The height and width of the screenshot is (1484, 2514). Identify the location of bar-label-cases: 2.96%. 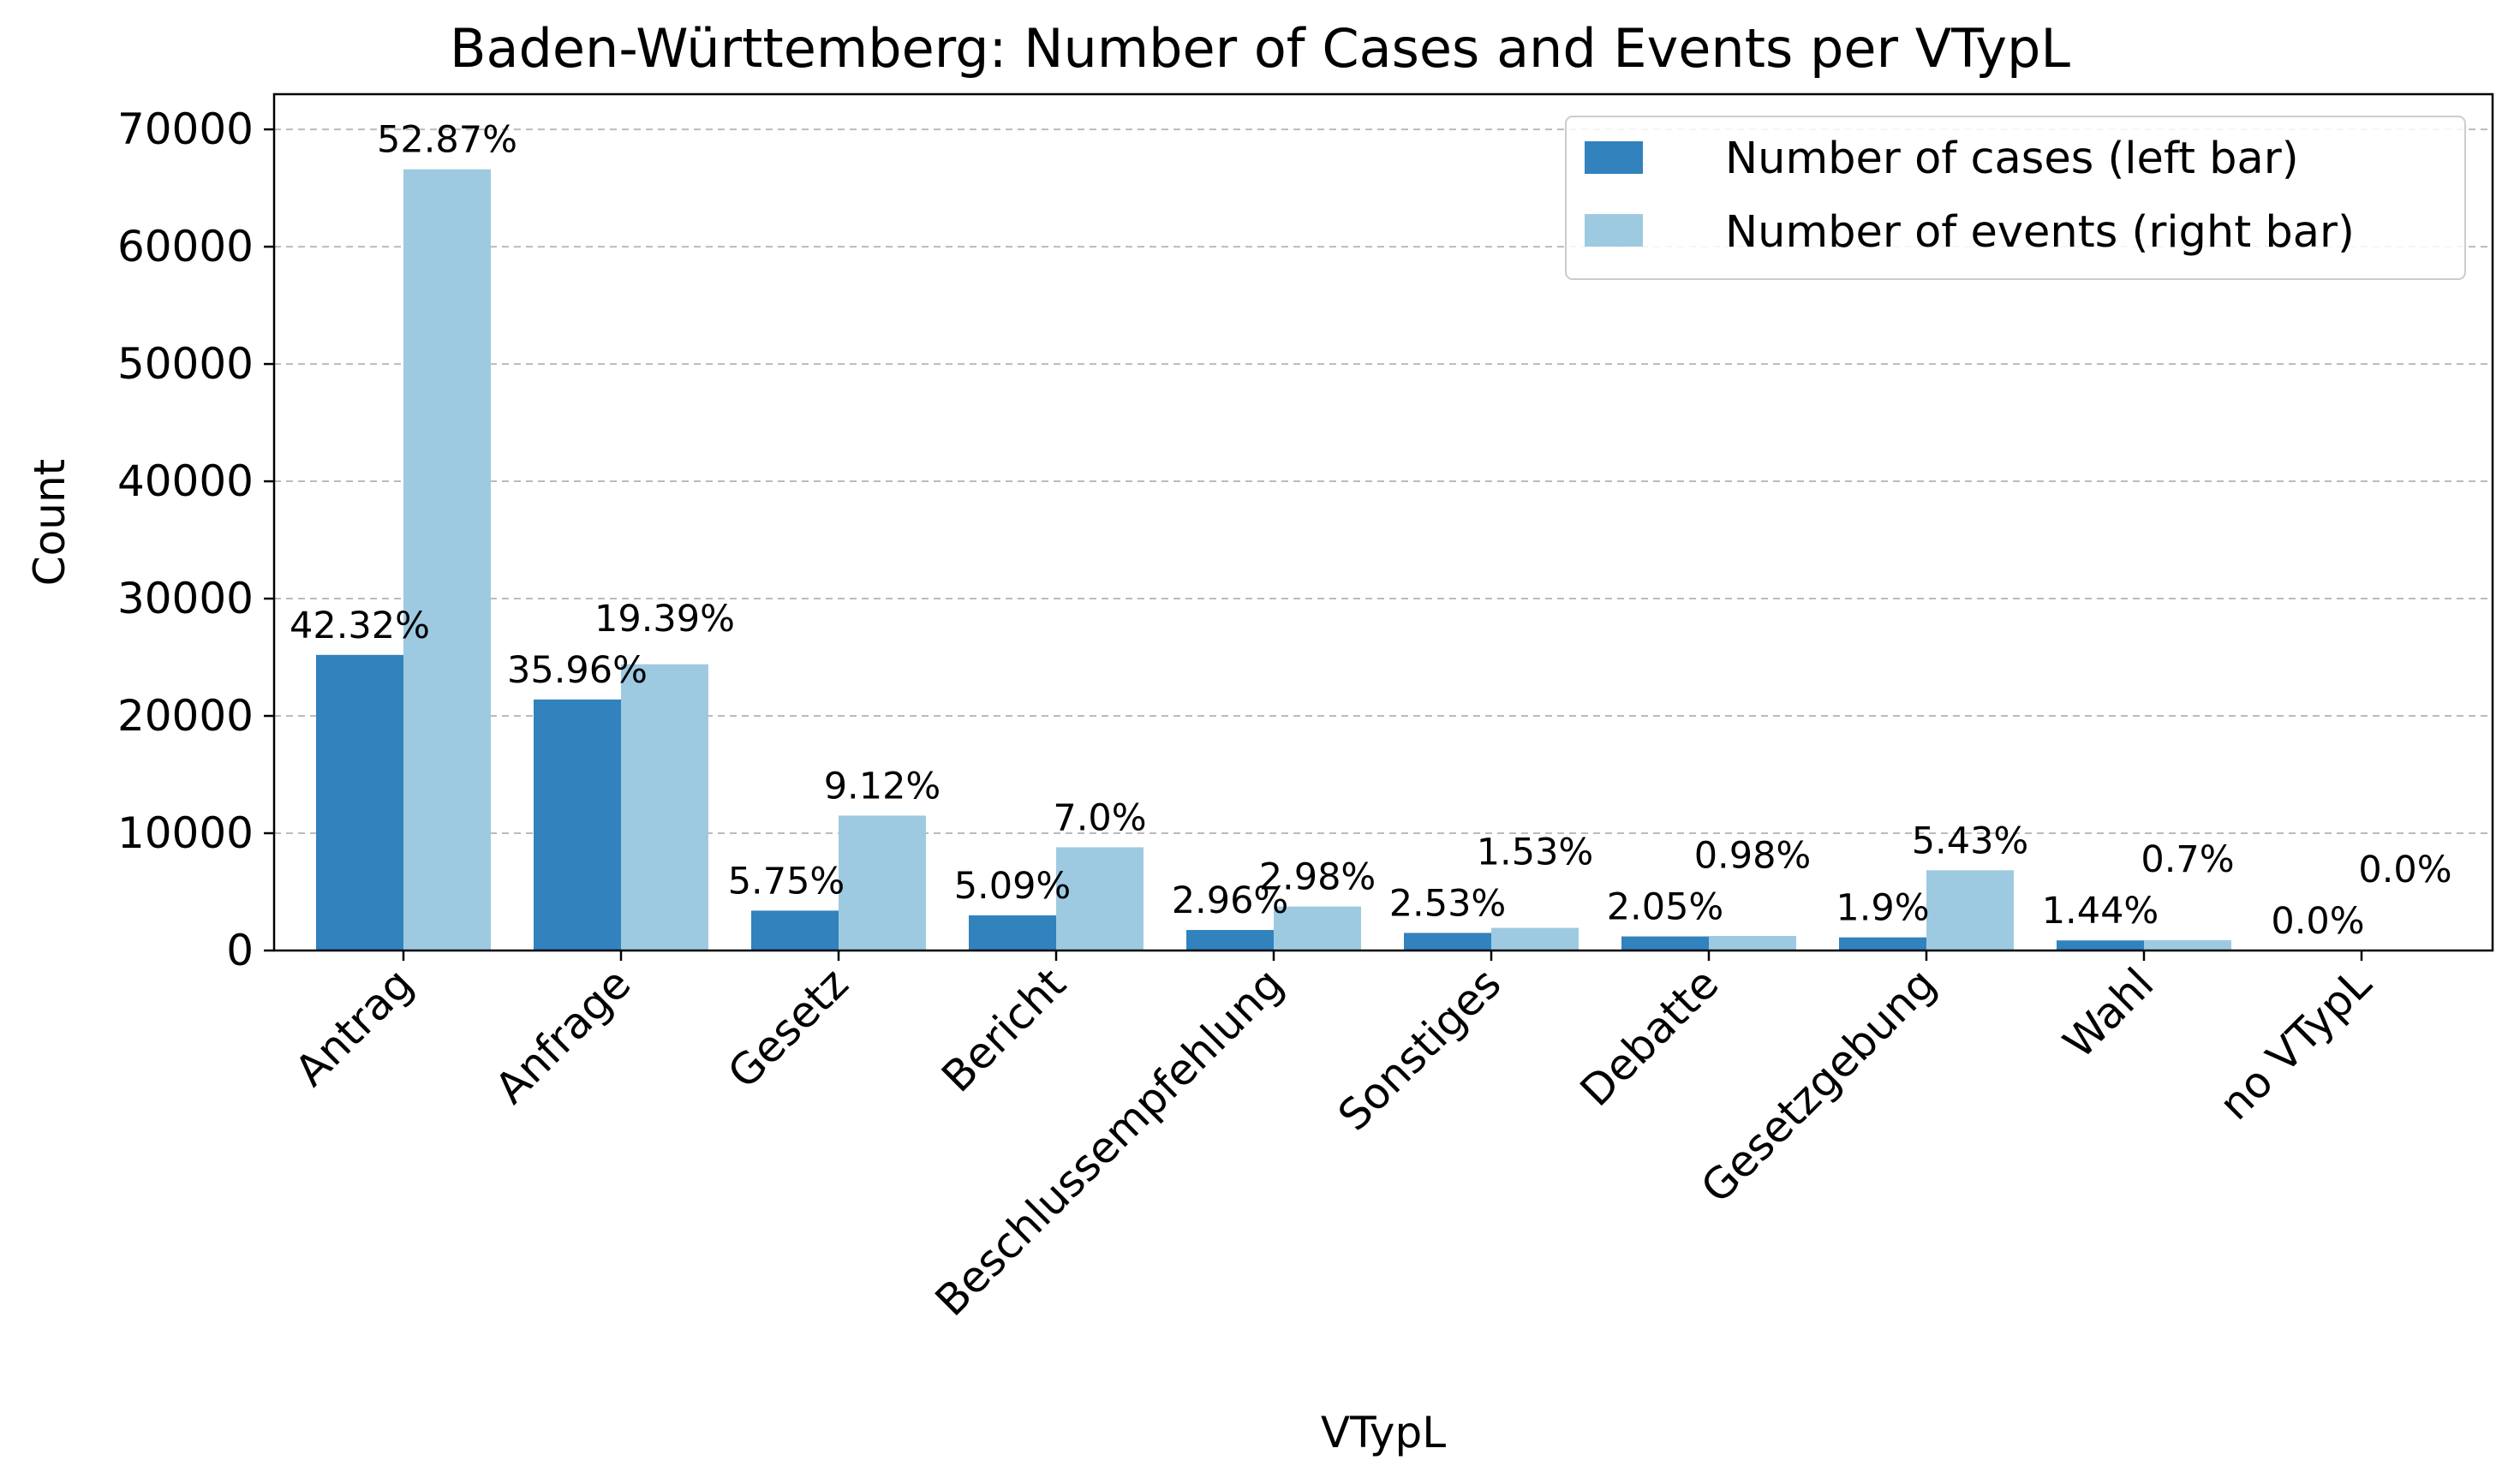
(1231, 900).